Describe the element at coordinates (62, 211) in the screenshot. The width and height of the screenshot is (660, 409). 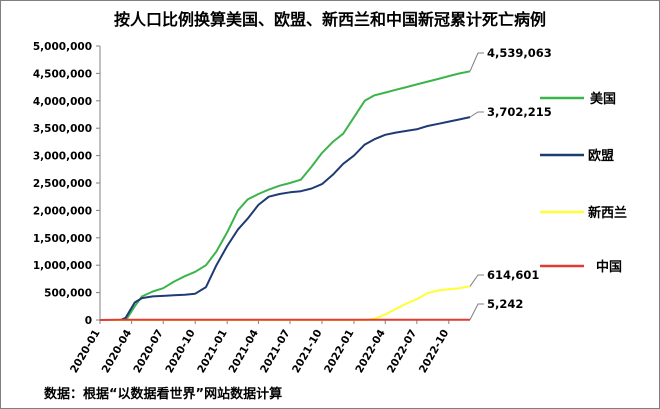
I see `y-tick-label: 2,000,000` at that location.